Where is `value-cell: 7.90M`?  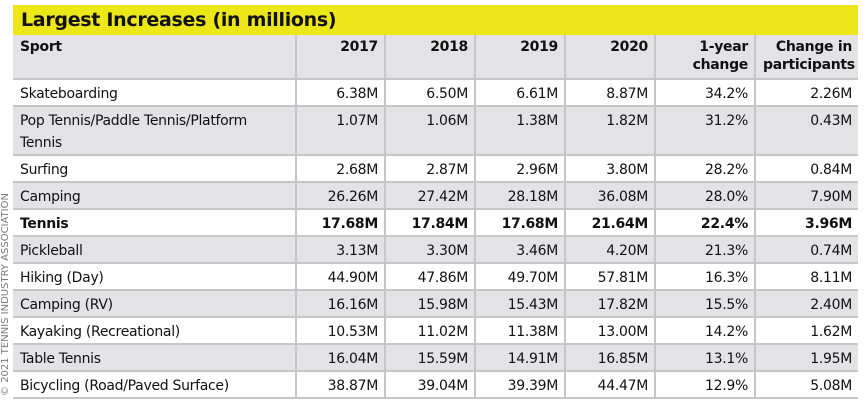
value-cell: 7.90M is located at coordinates (806, 196).